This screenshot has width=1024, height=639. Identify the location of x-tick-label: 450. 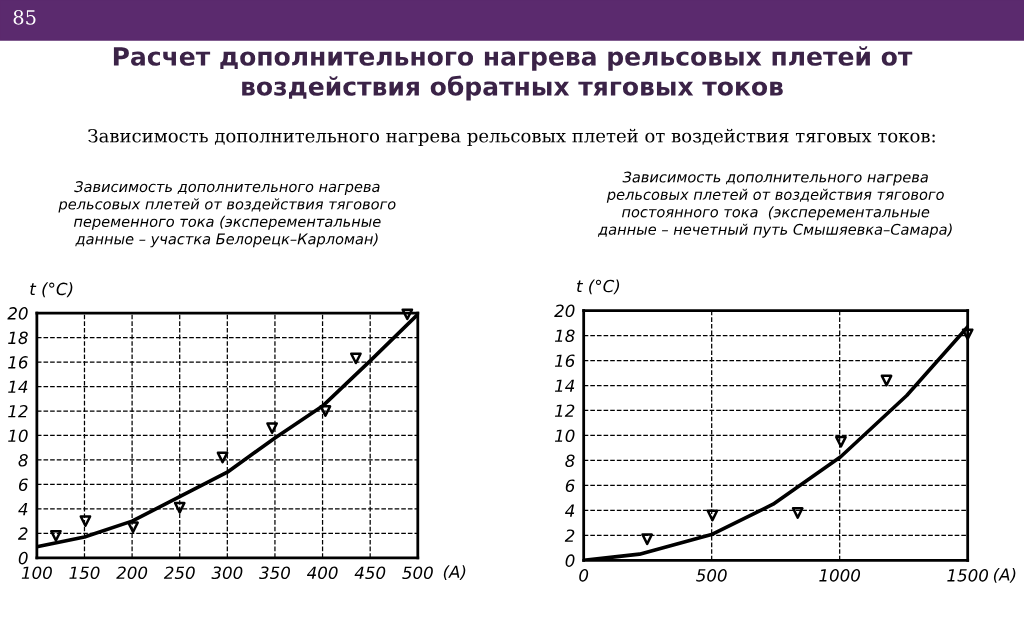
(370, 573).